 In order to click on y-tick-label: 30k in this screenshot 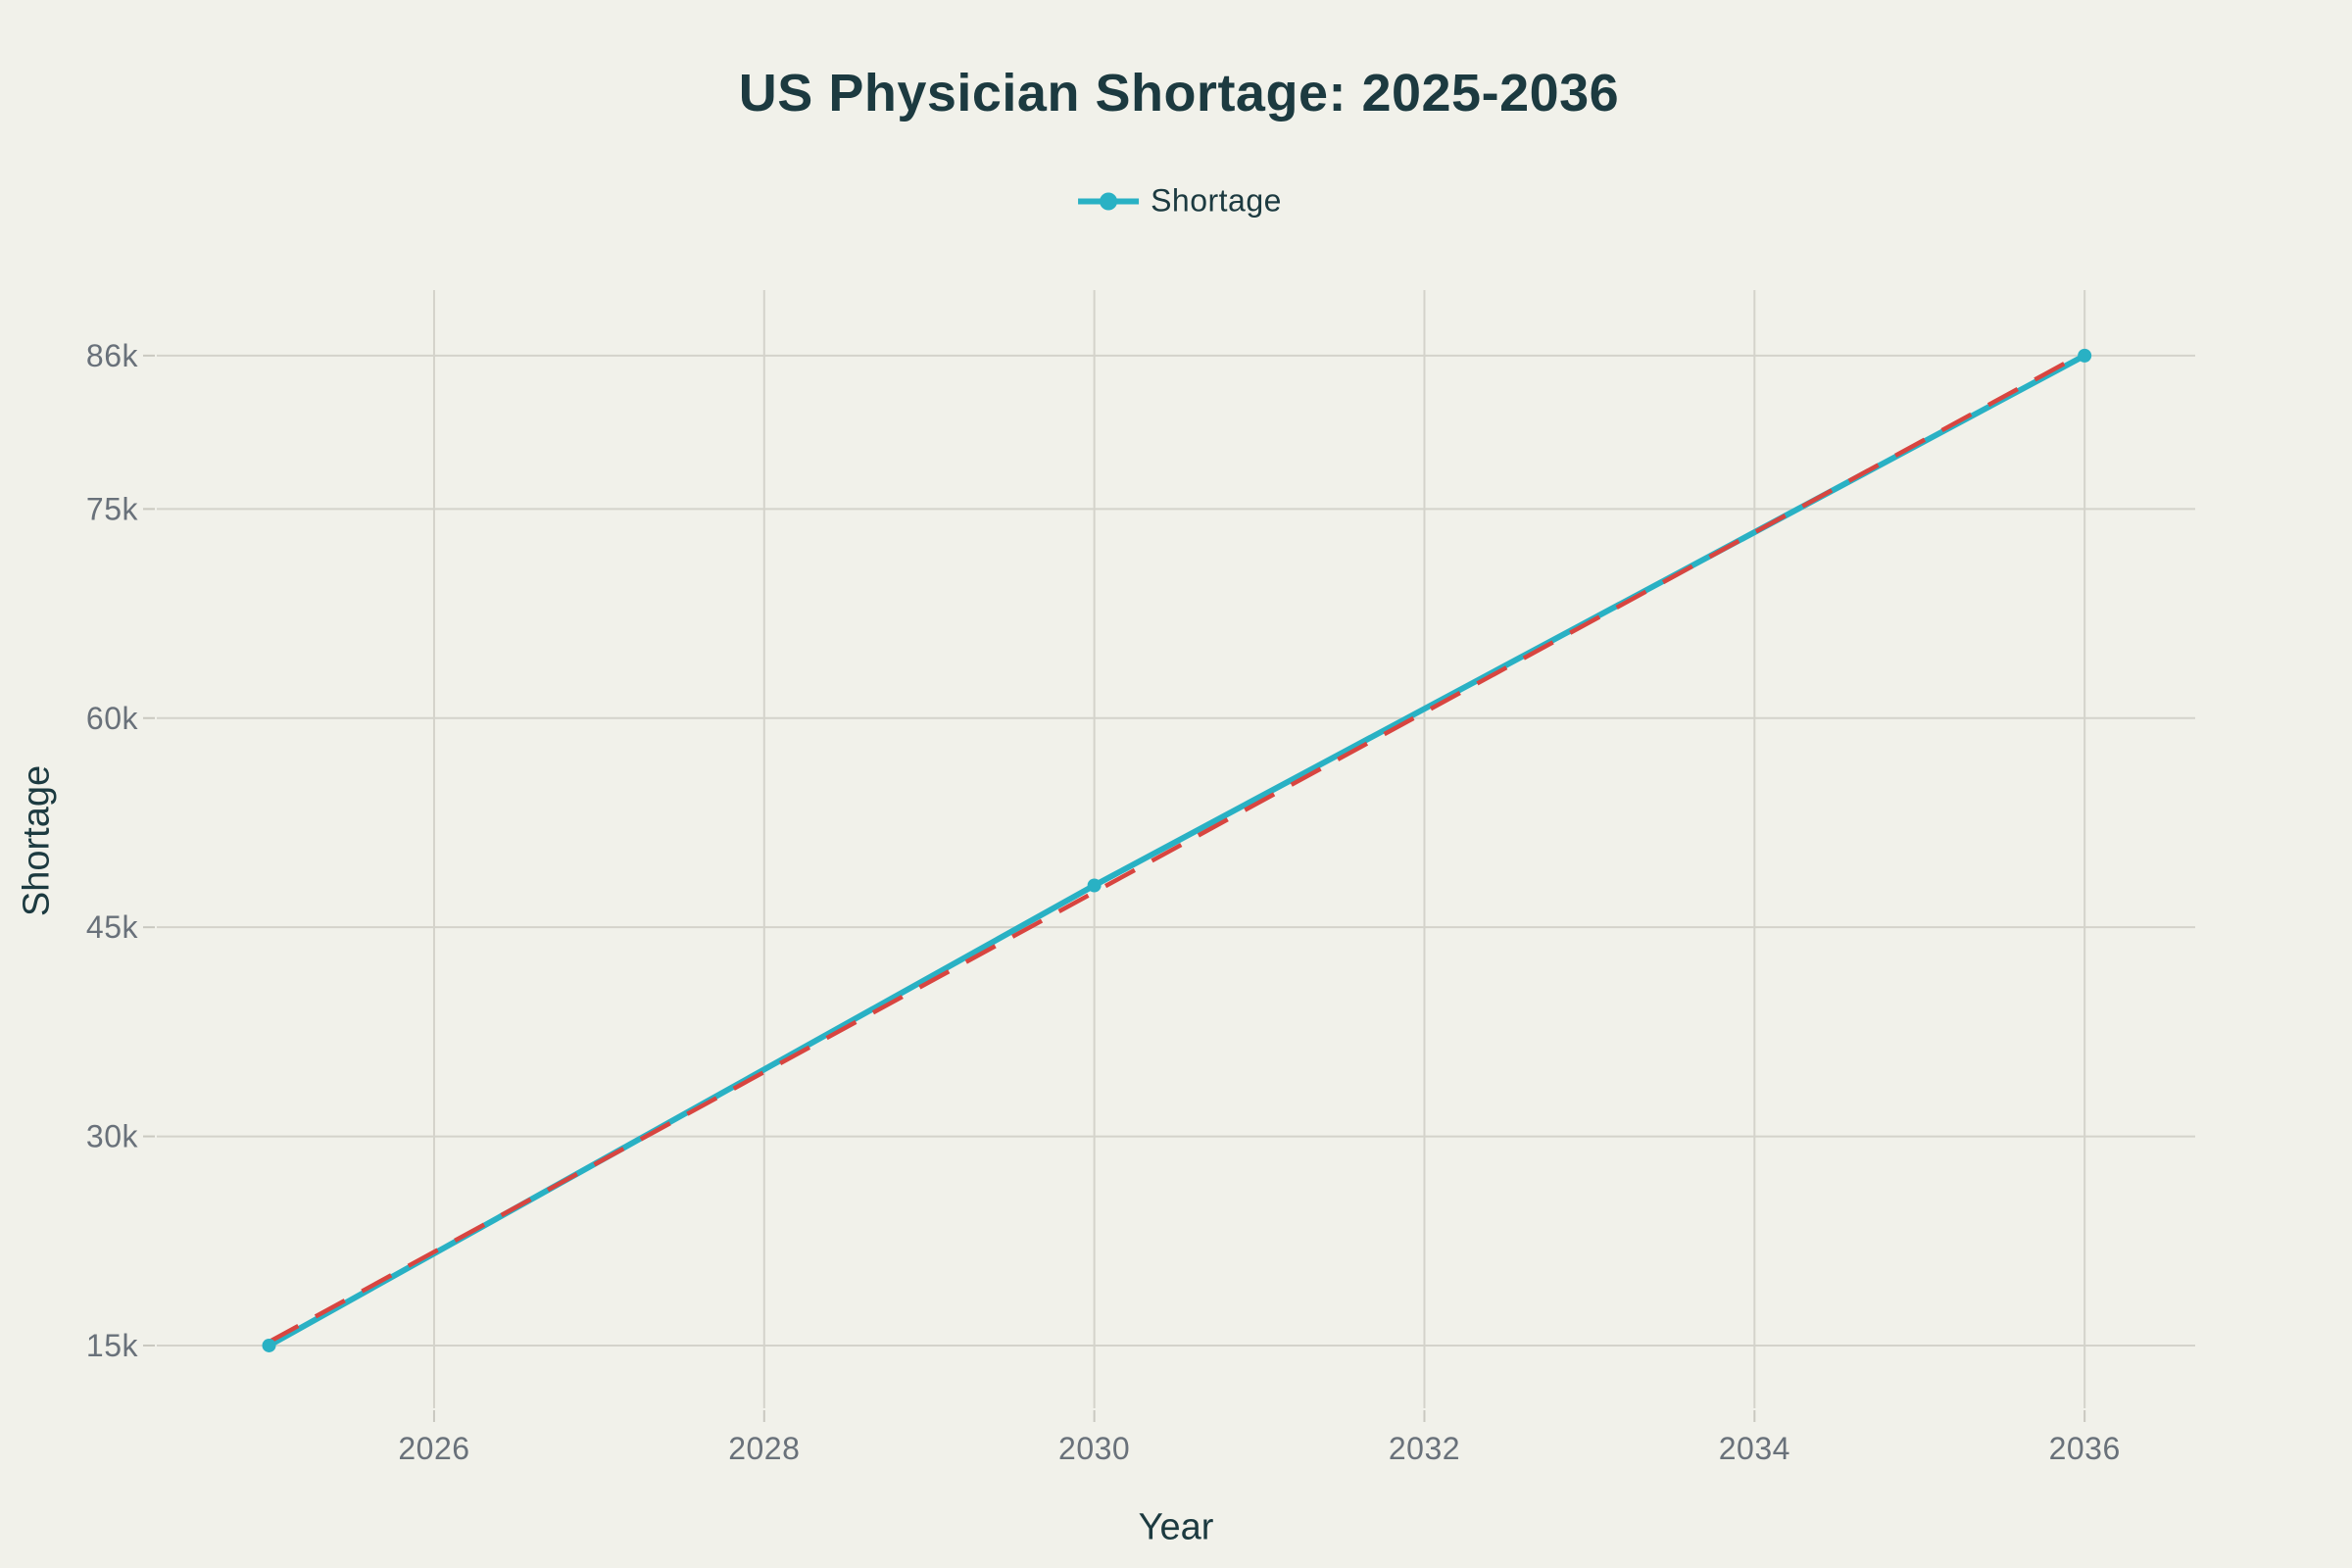, I will do `click(112, 1136)`.